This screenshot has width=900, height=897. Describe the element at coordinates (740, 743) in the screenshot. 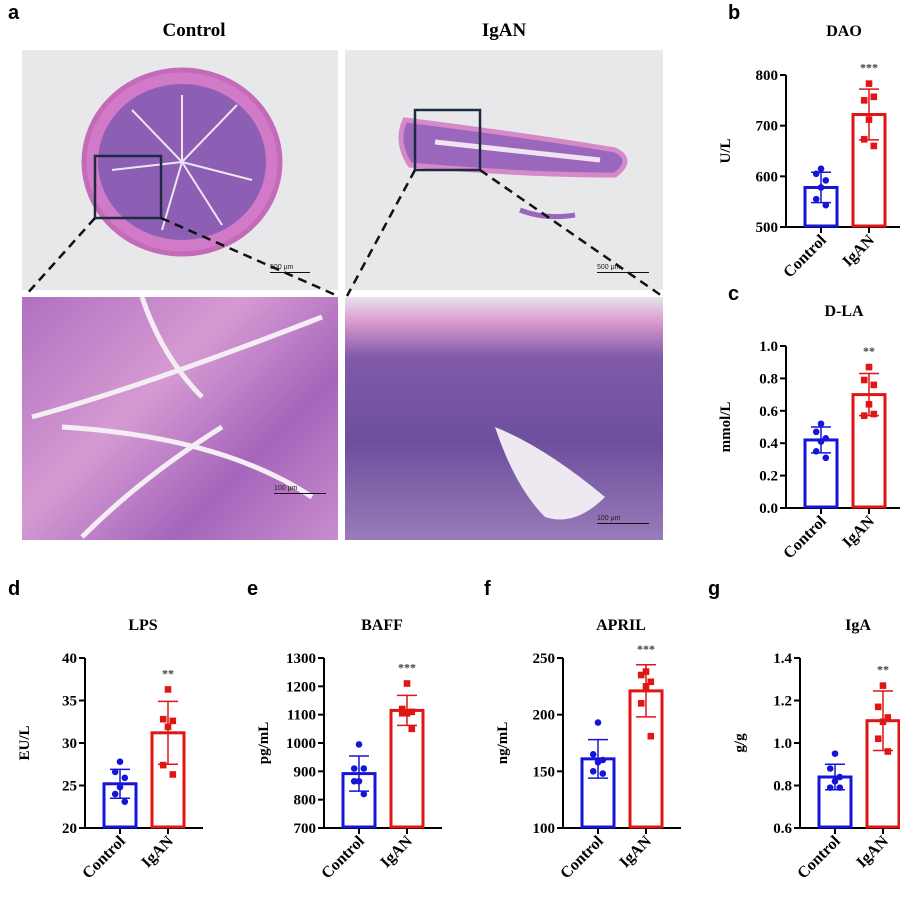

I see `y-axis-label: g/g` at that location.